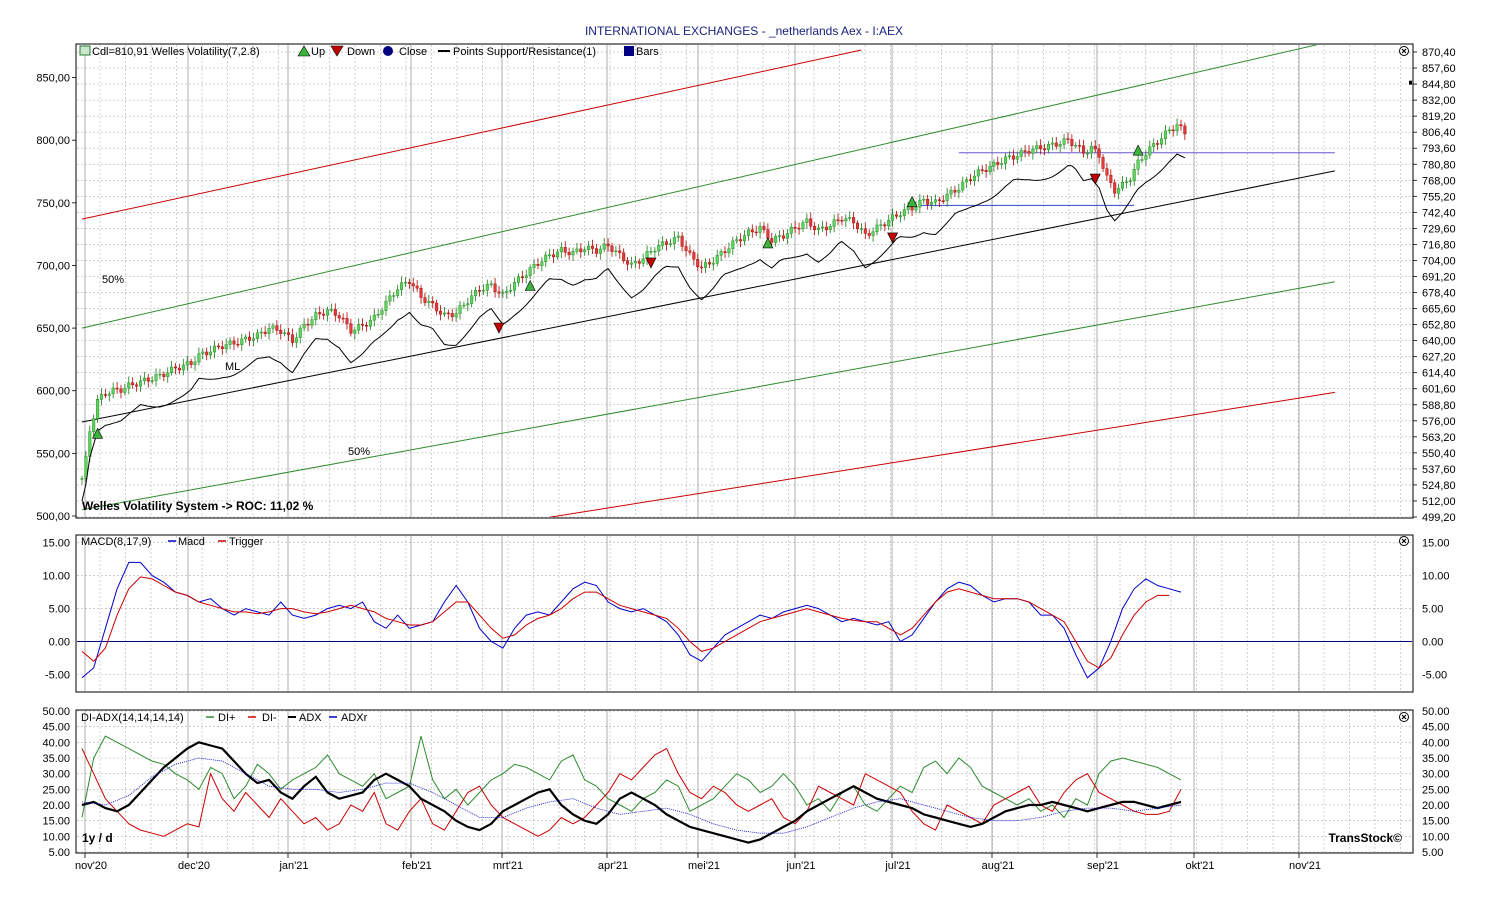 The height and width of the screenshot is (897, 1488). Describe the element at coordinates (499, 328) in the screenshot. I see `signal-down-marker` at that location.